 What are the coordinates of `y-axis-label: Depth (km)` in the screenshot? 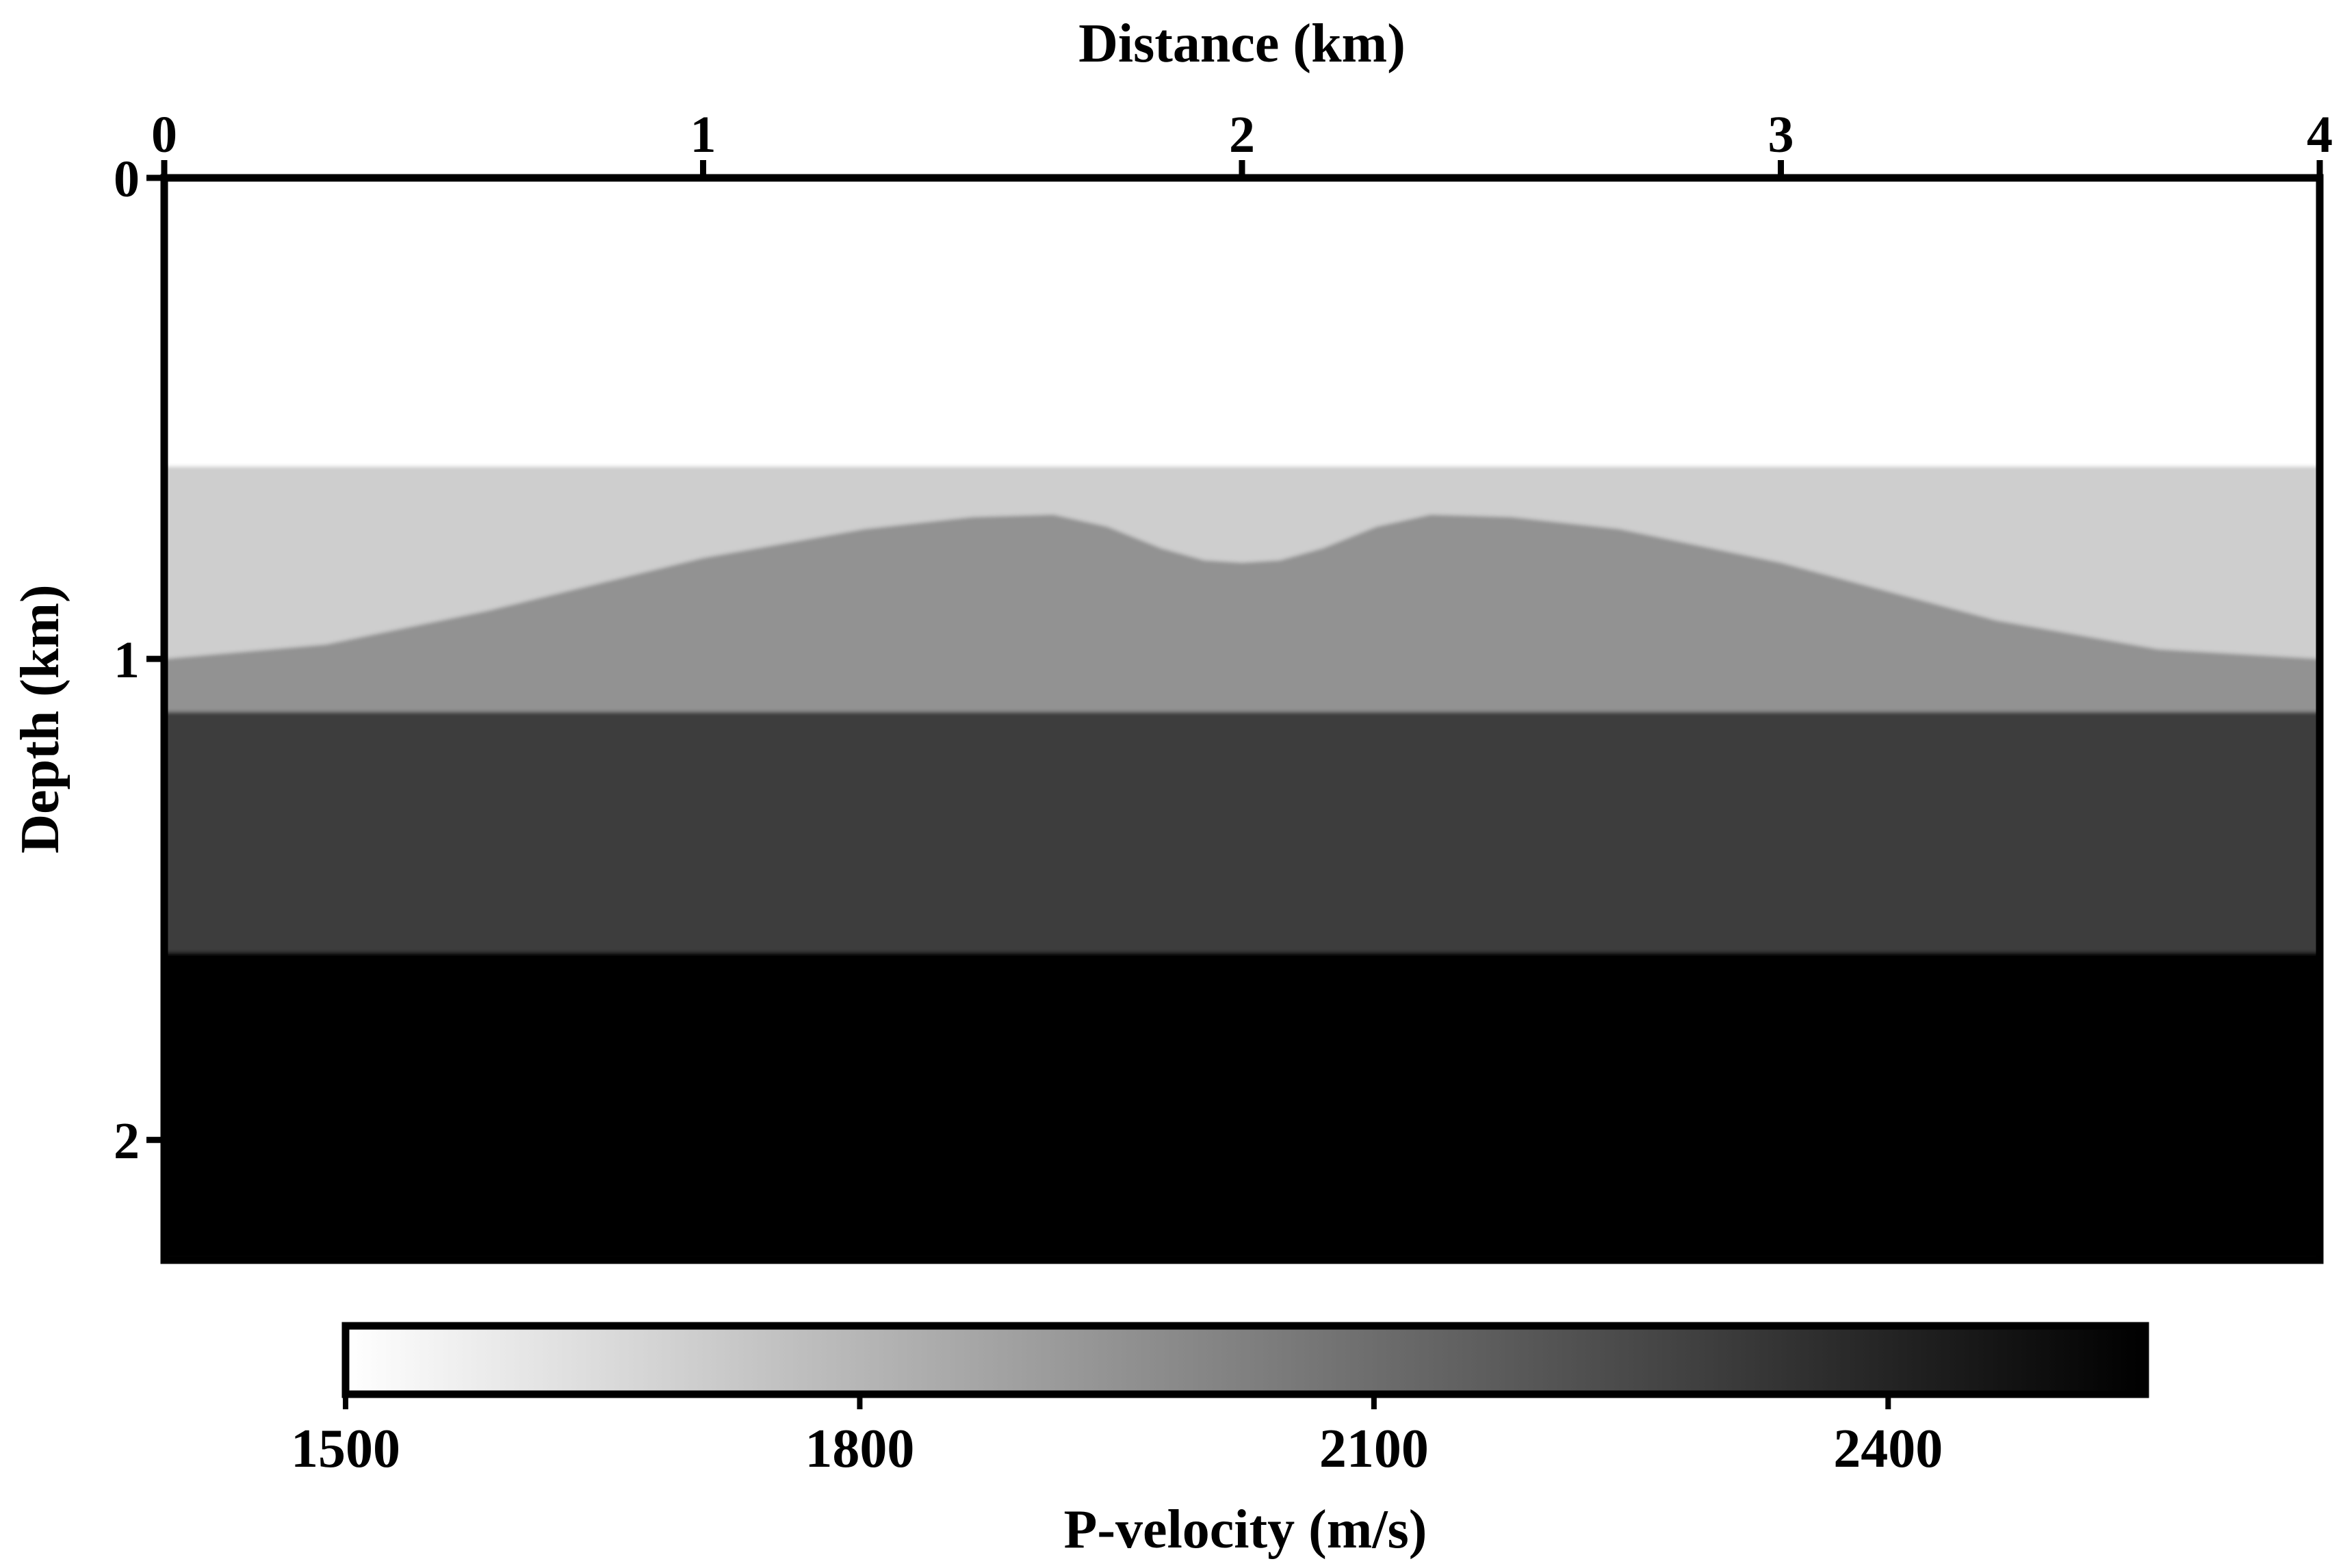 It's located at (40, 719).